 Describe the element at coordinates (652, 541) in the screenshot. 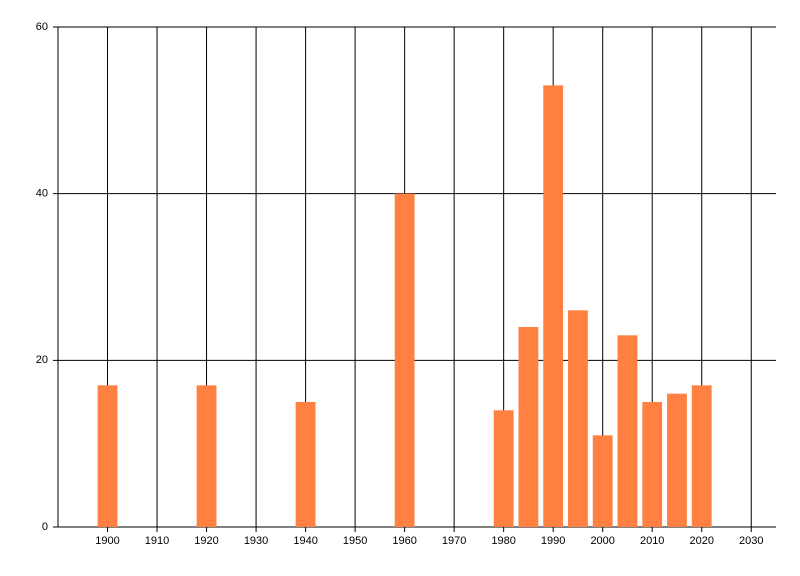

I see `x-tick-label: 2010` at that location.